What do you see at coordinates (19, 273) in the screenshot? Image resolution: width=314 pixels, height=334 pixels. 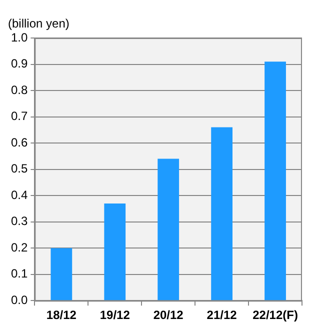 I see `y-tick-label: 0.1` at bounding box center [19, 273].